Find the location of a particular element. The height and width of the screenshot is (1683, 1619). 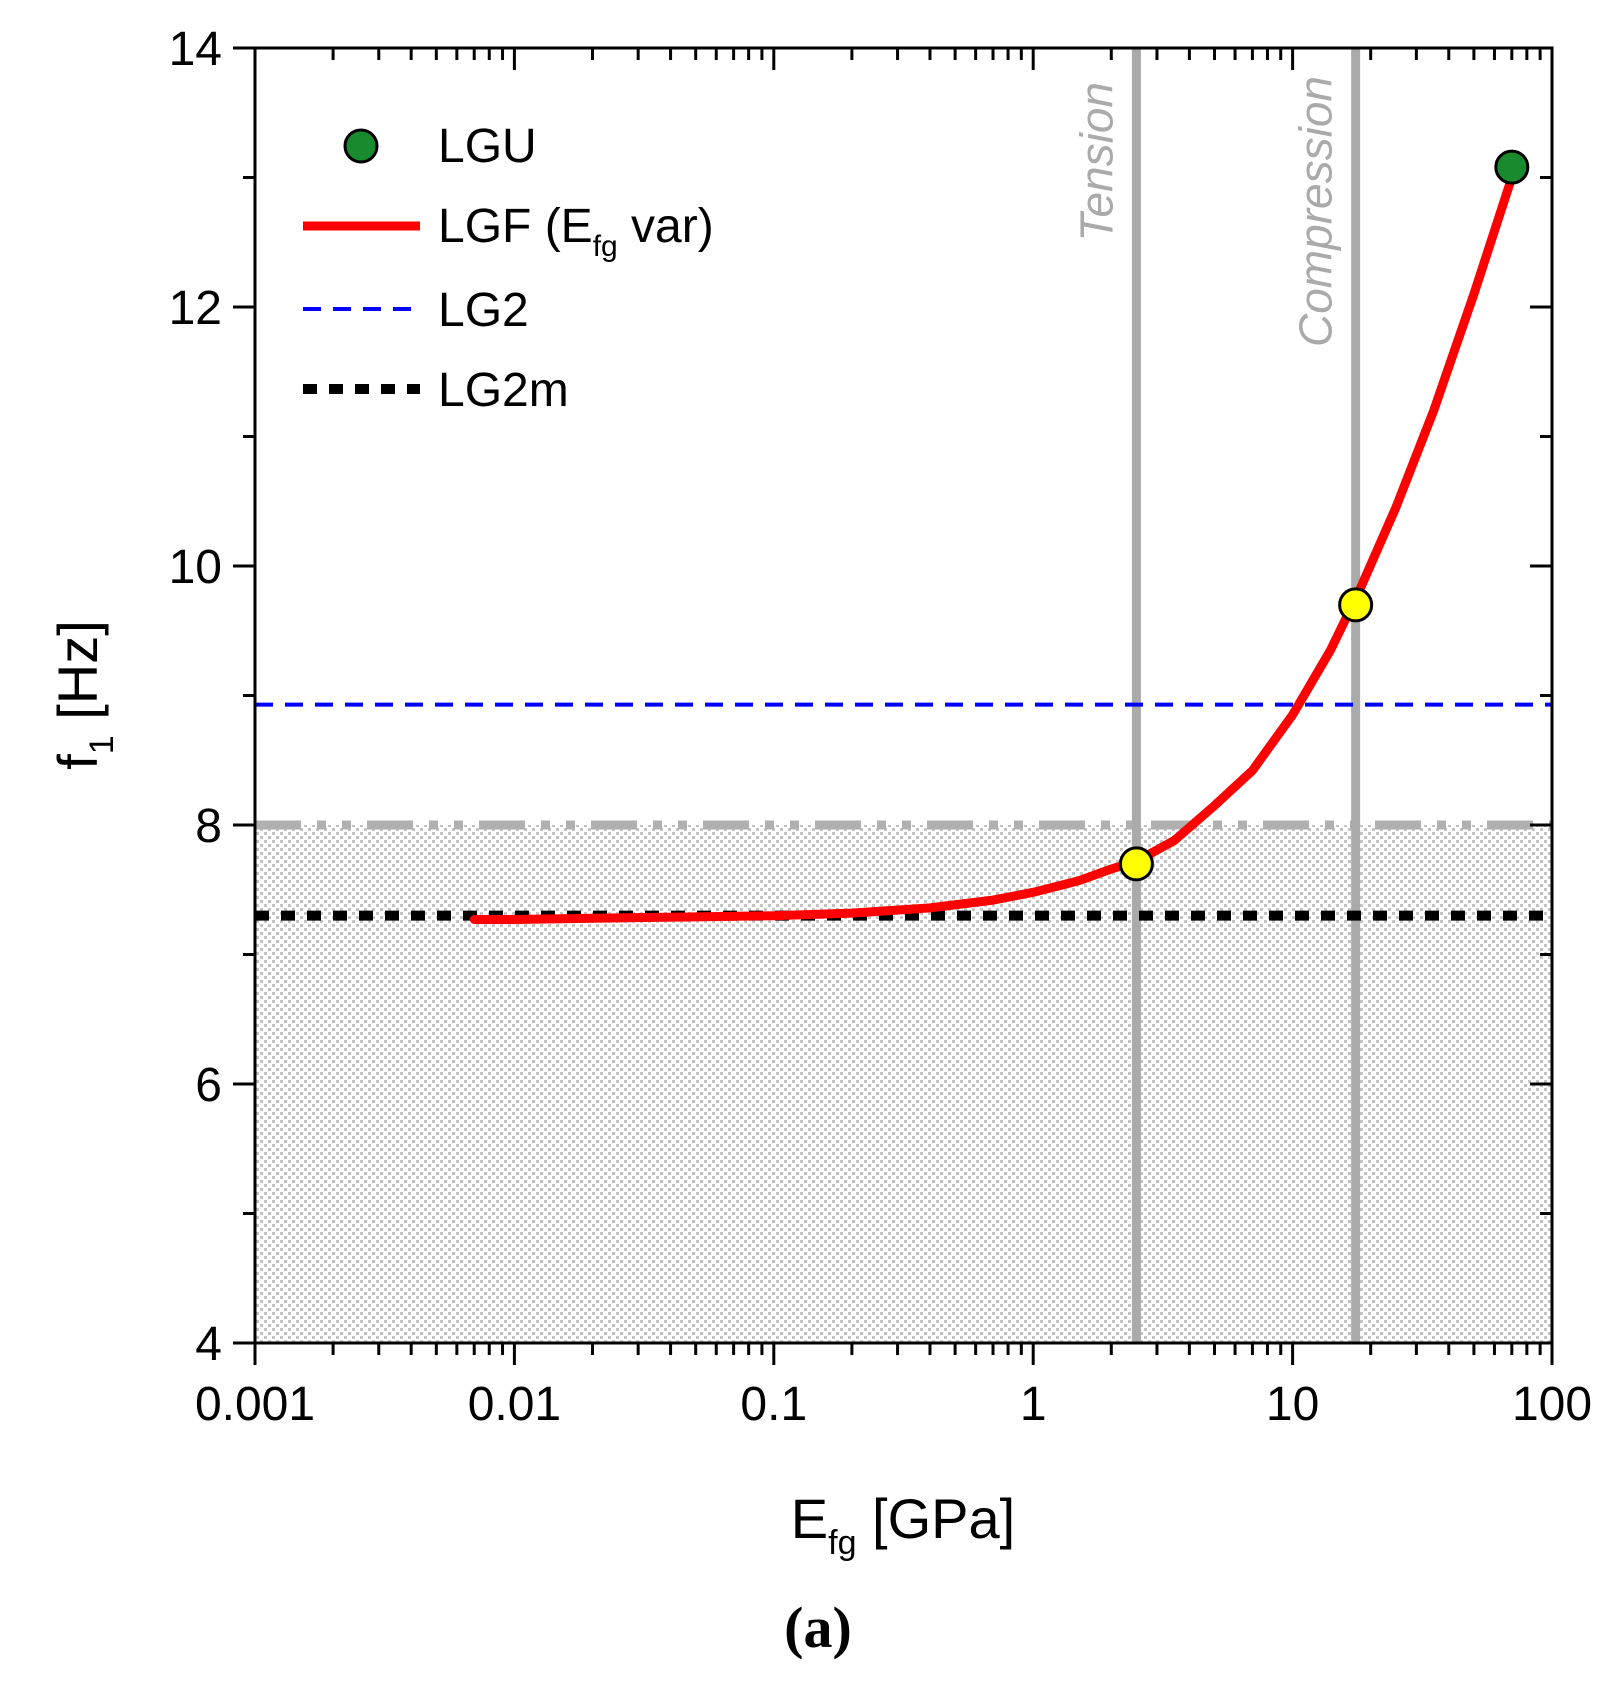

x-tick-label: 0.1 is located at coordinates (773, 1404).